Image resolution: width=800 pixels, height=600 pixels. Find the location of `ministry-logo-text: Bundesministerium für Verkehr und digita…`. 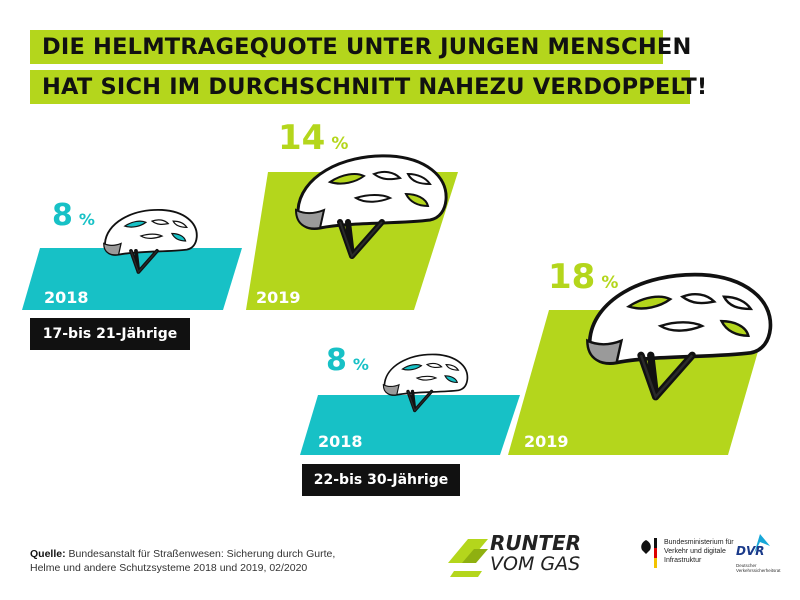

ministry-logo-text: Bundesministerium für Verkehr und digita… is located at coordinates (699, 551).